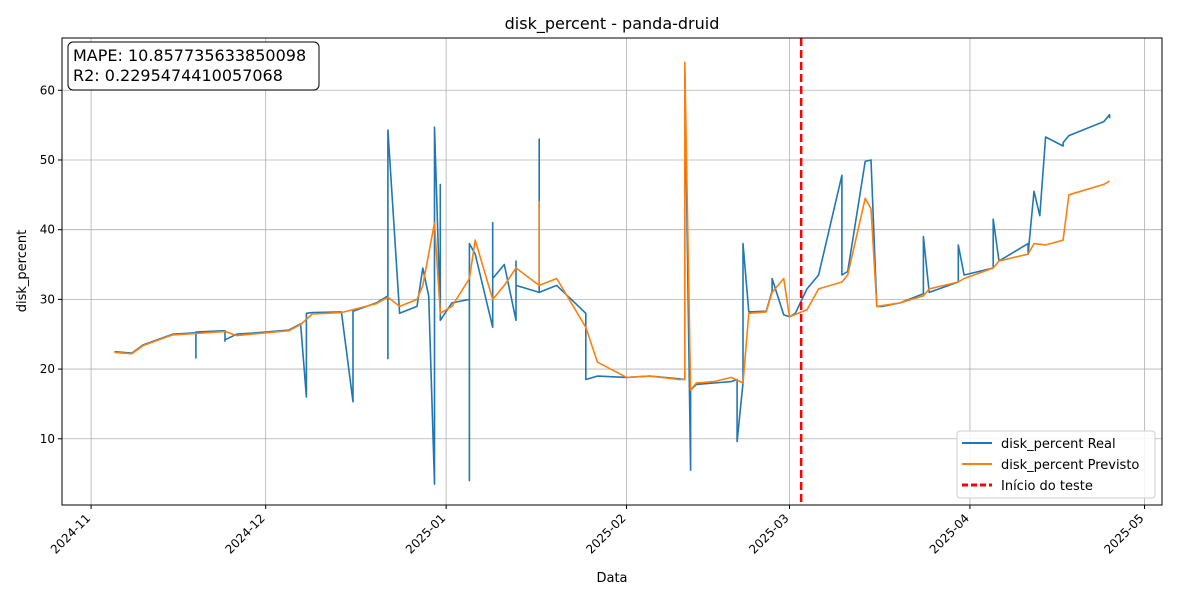  I want to click on y-tick-label: 60, so click(47, 90).